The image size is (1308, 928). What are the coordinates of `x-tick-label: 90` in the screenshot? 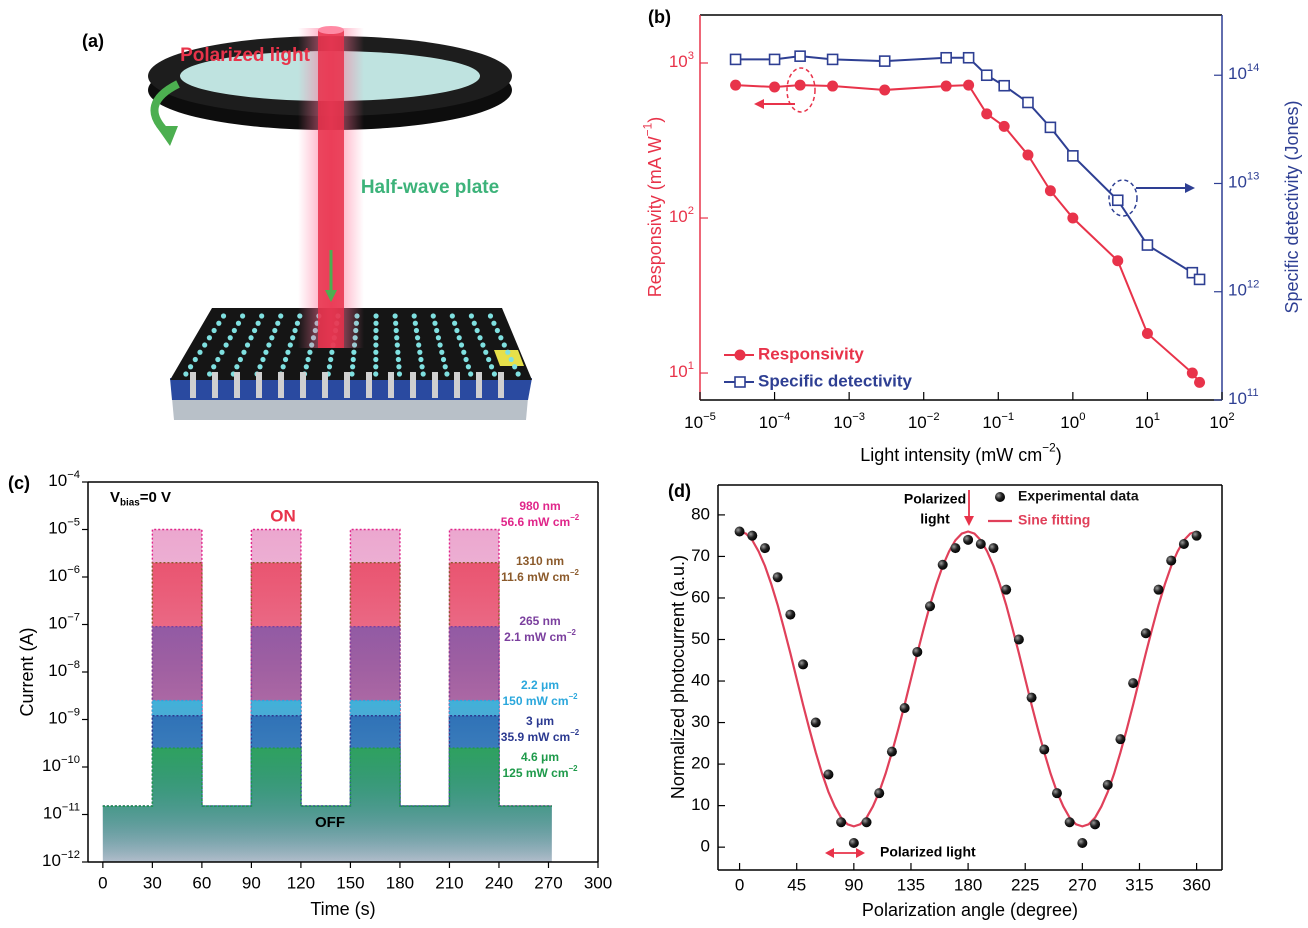 It's located at (853, 884).